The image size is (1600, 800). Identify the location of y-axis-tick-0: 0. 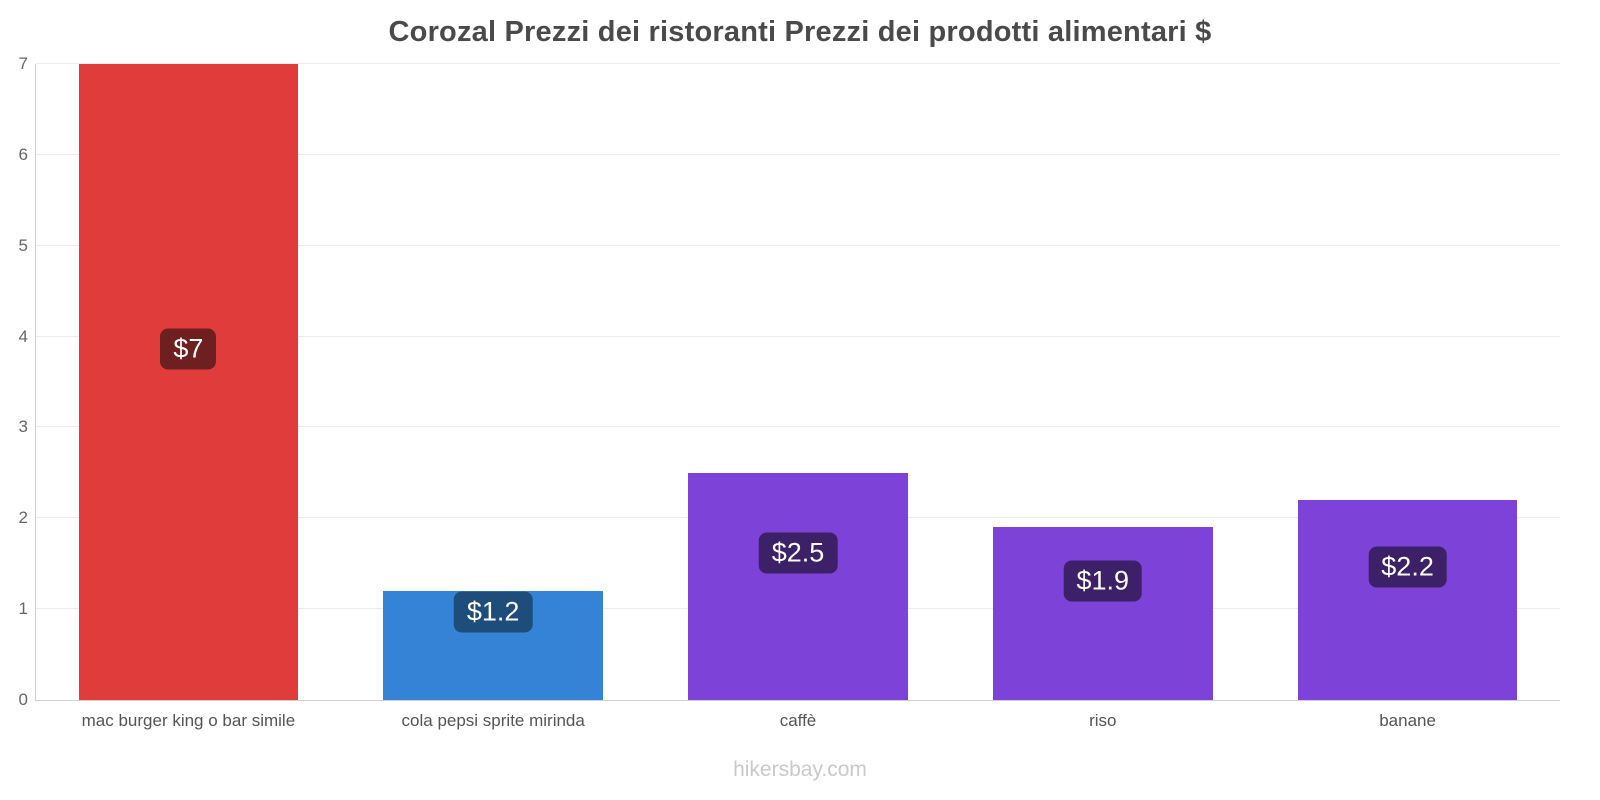
(23, 699).